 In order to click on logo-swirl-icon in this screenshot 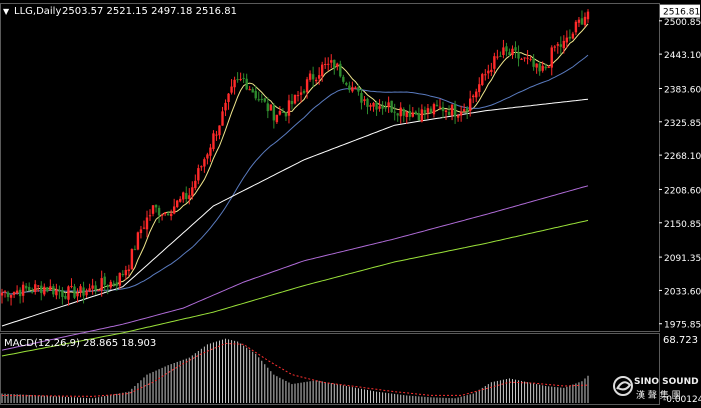, I will do `click(624, 386)`.